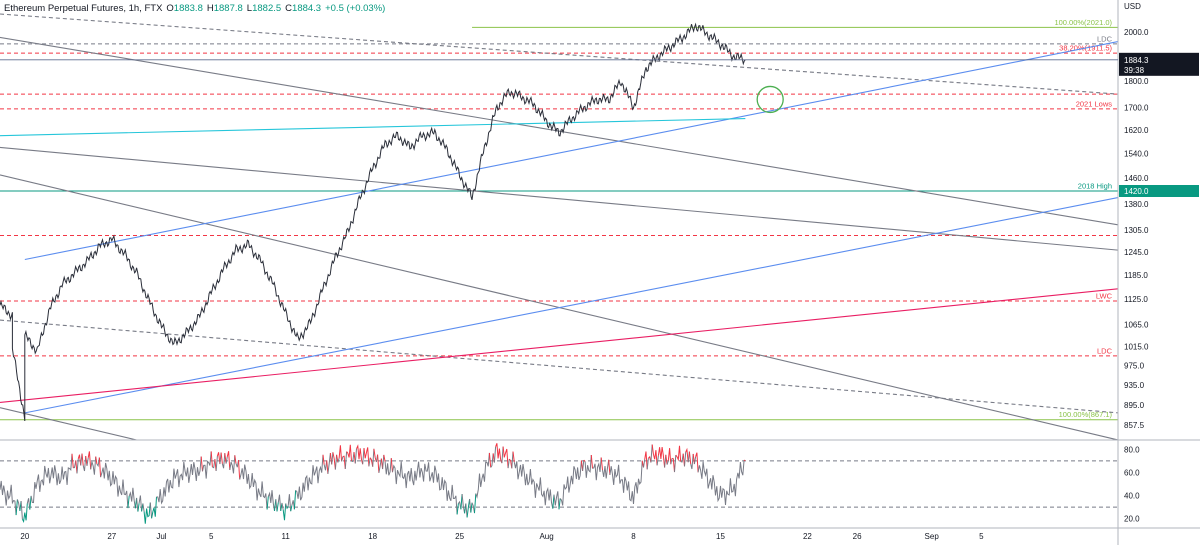 The height and width of the screenshot is (550, 1200). Describe the element at coordinates (1132, 496) in the screenshot. I see `rsi-tick-label: 40.0` at that location.